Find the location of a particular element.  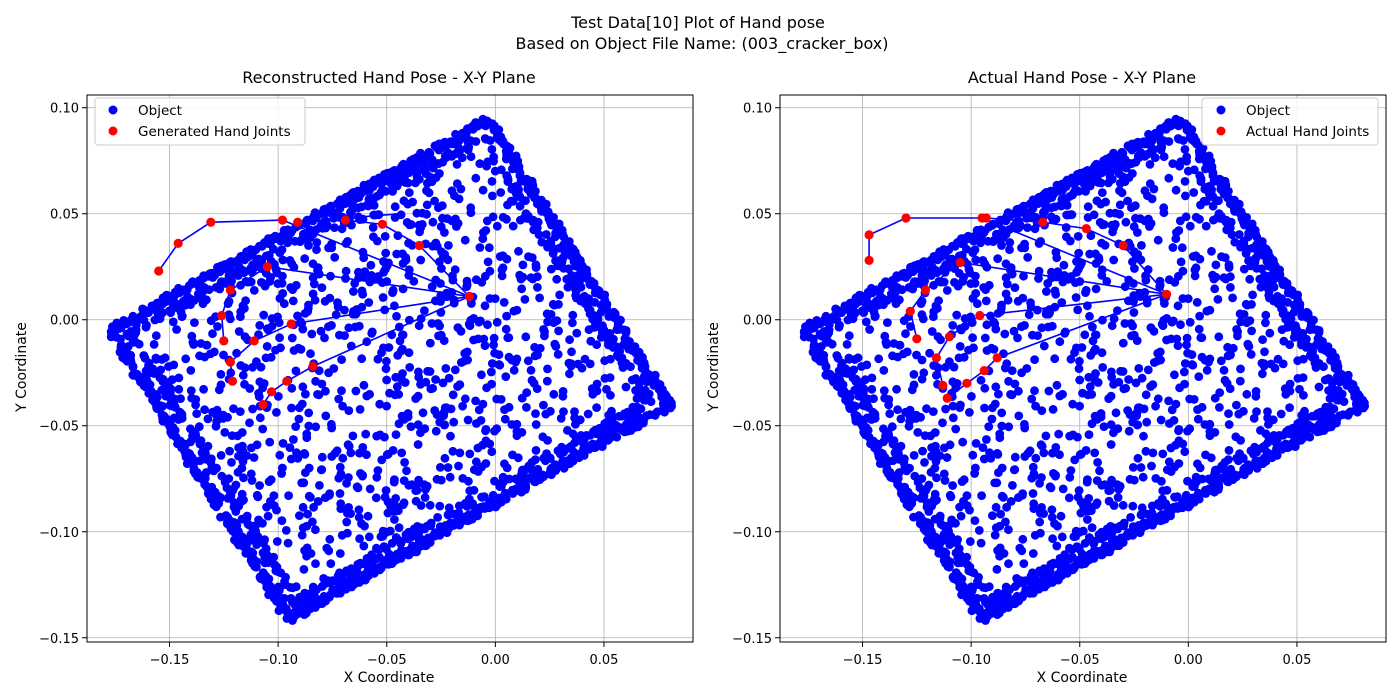

legend-object-label-reconstructed: Object is located at coordinates (160, 111).